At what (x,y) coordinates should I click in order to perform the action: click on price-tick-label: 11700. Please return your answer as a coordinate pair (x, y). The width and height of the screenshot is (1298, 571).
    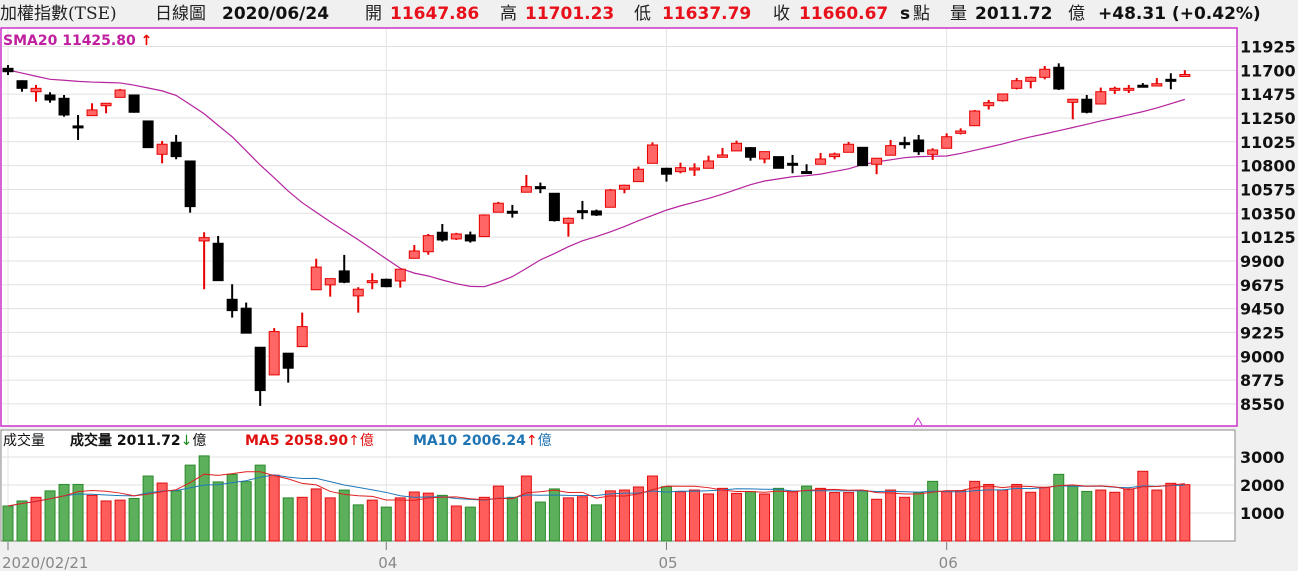
    Looking at the image, I should click on (1268, 70).